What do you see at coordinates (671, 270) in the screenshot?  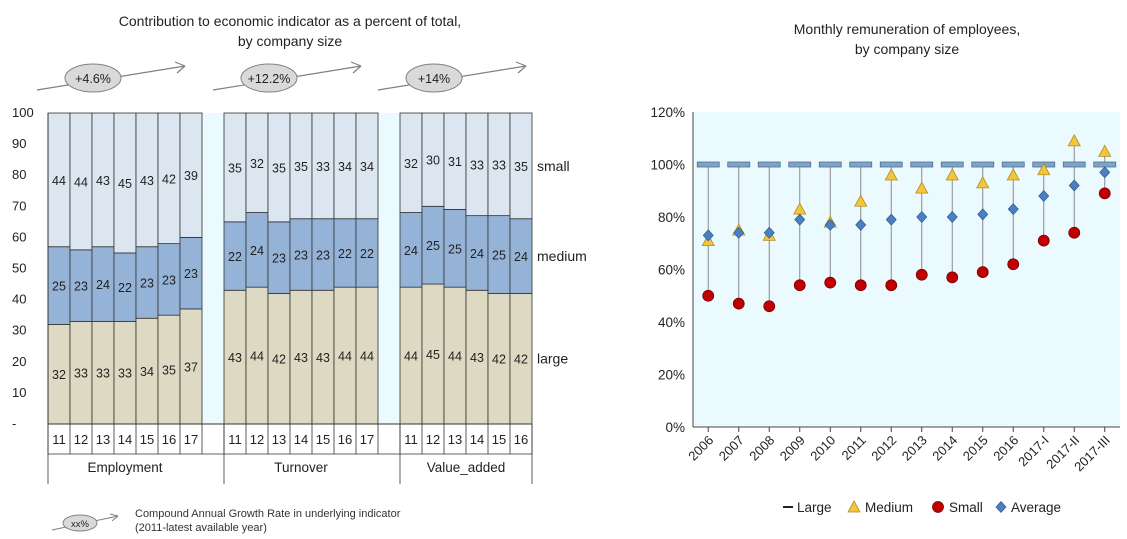 I see `y-tick-label: 60%` at bounding box center [671, 270].